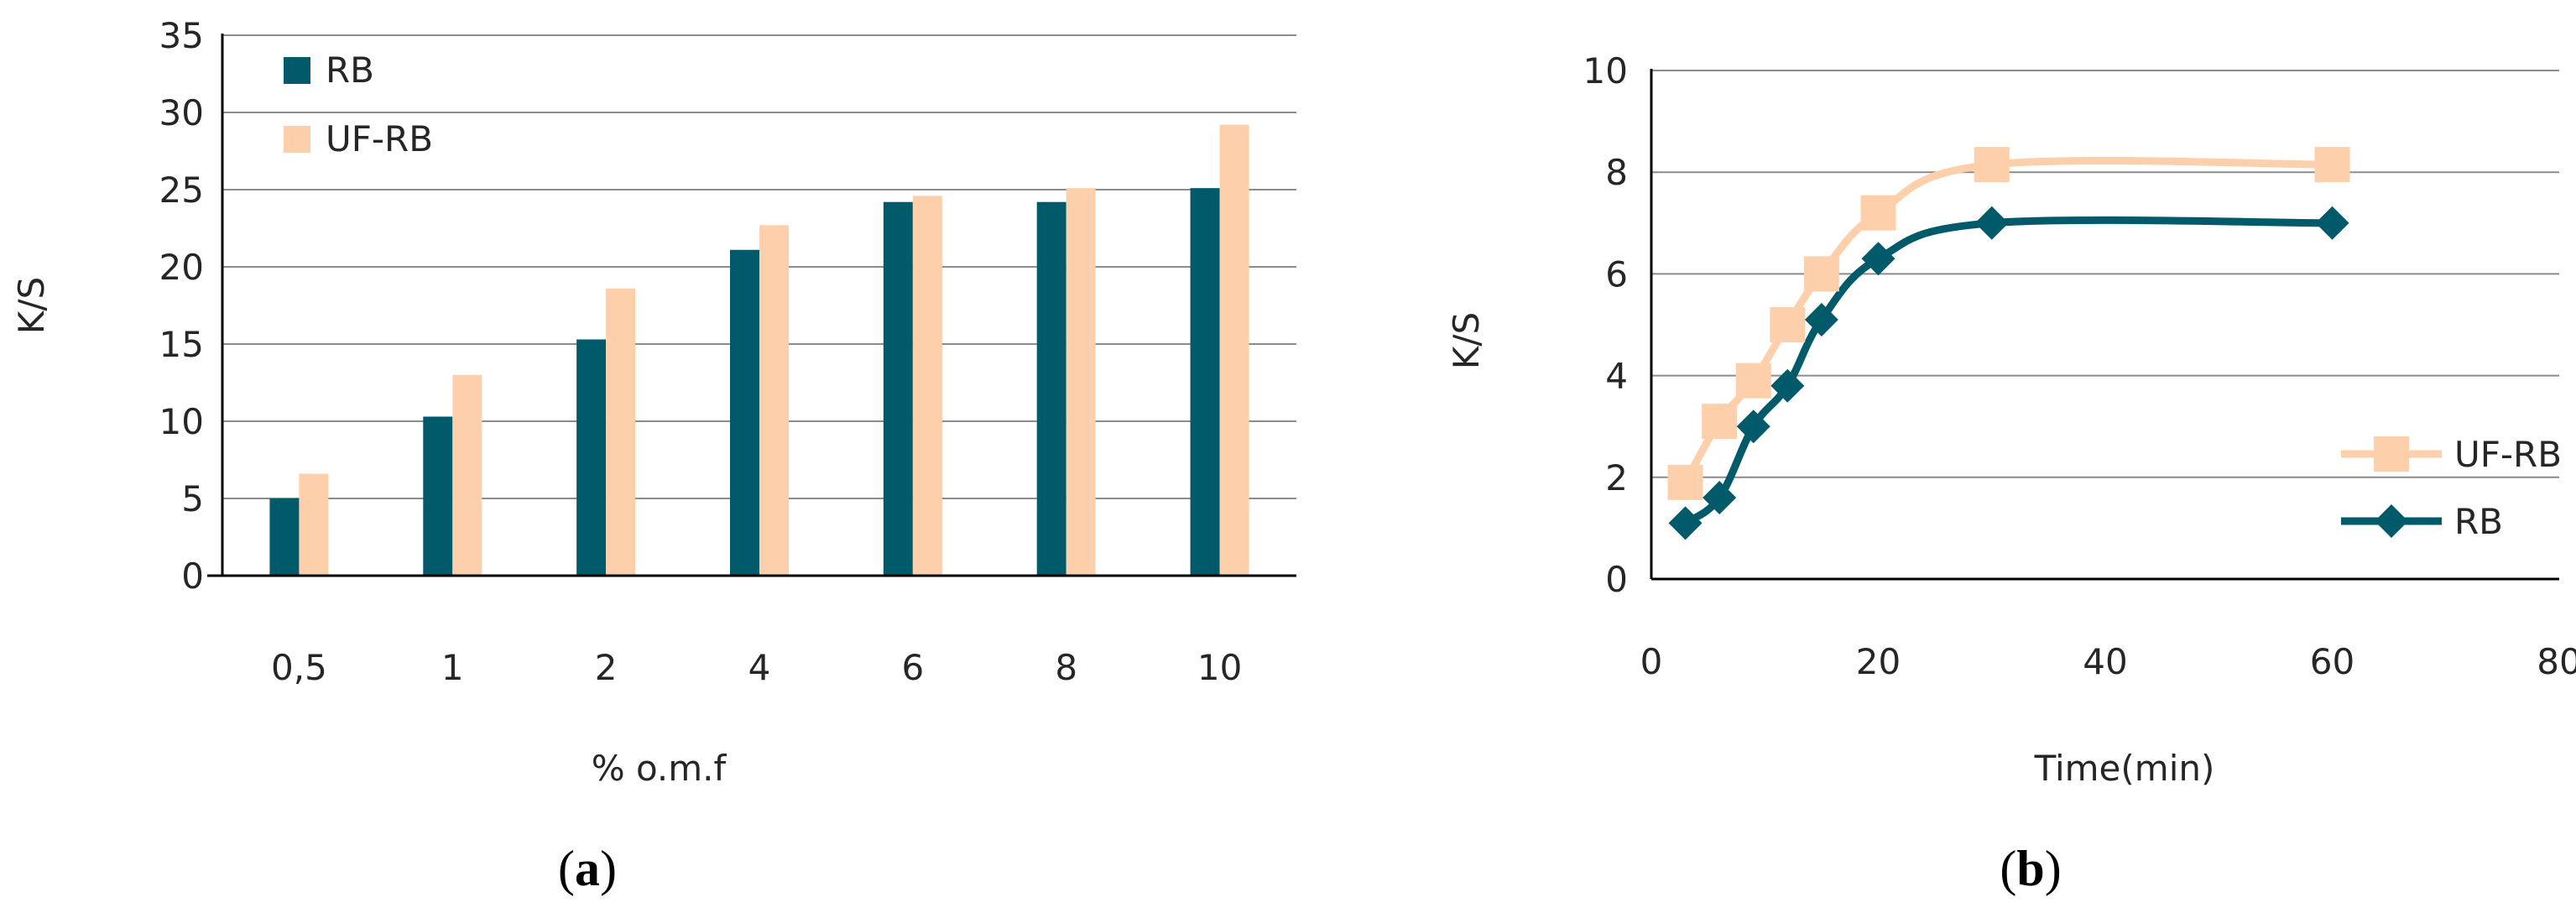  What do you see at coordinates (1066, 667) in the screenshot?
I see `chart-a-x-tick-label: 8` at bounding box center [1066, 667].